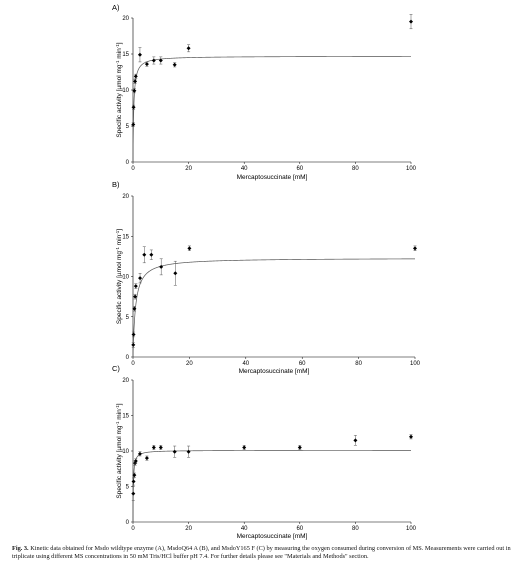  Describe the element at coordinates (20, 548) in the screenshot. I see `caption-label: Fig. 3.` at that location.